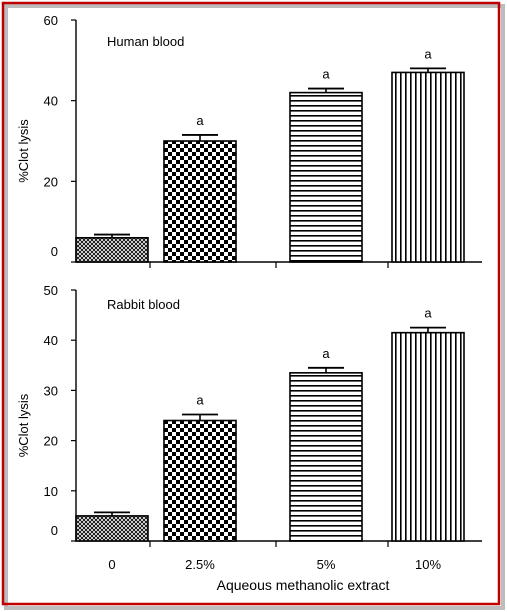  What do you see at coordinates (143, 304) in the screenshot?
I see `rabbit-panel-title: Rabbit blood` at bounding box center [143, 304].